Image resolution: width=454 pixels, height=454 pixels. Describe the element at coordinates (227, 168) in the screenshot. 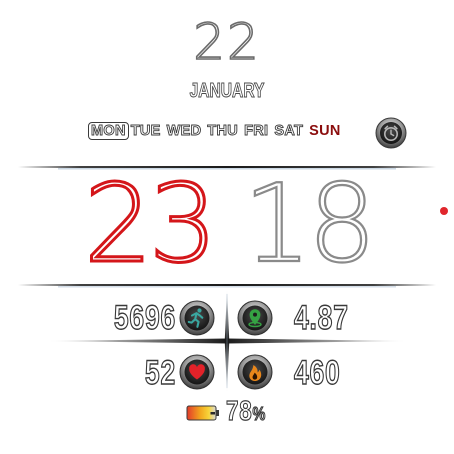

I see `top-divider-line` at that location.